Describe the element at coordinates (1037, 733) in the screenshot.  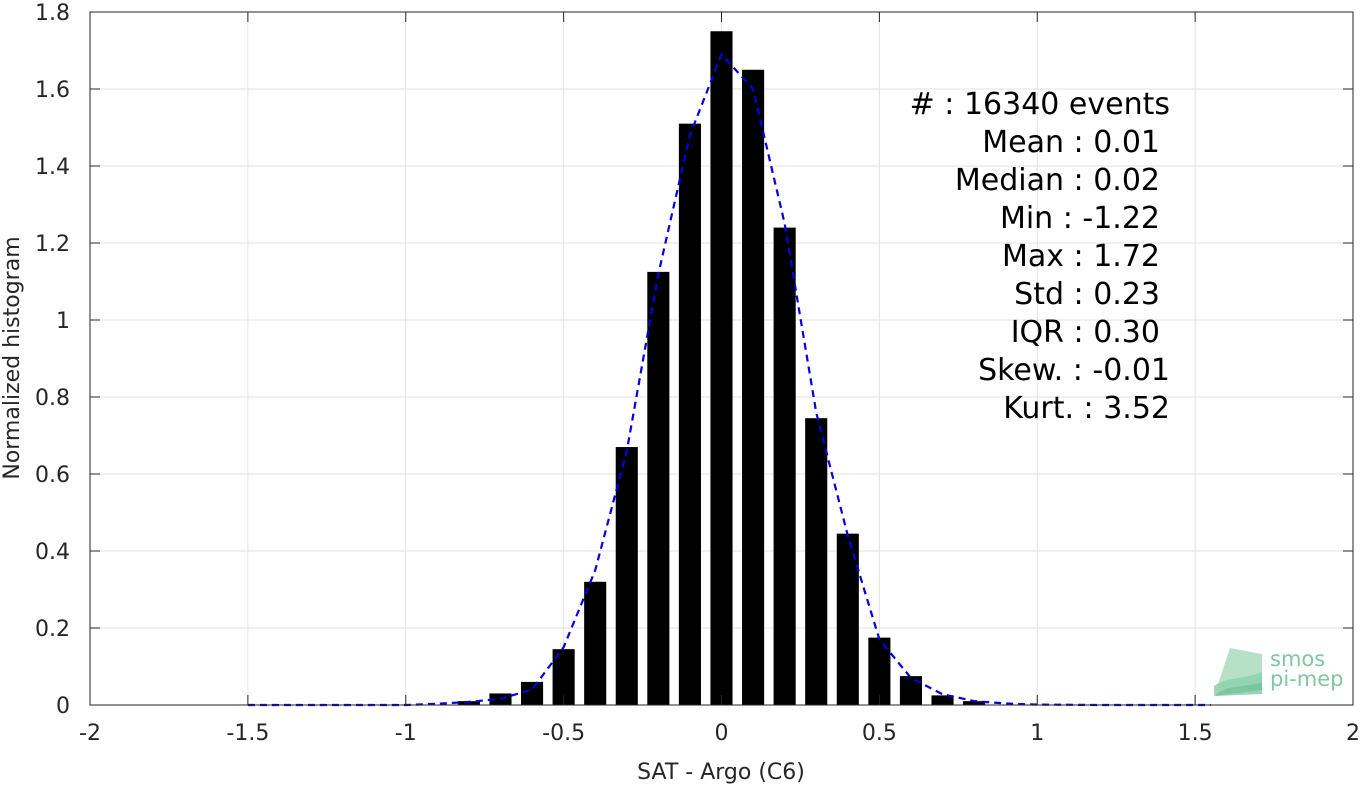
I see `x-tick-label: 1` at that location.